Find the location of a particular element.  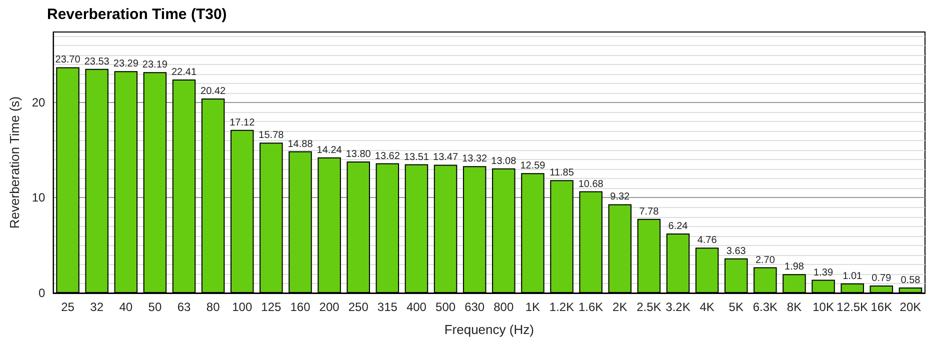

data-label: 0.58 is located at coordinates (910, 280).